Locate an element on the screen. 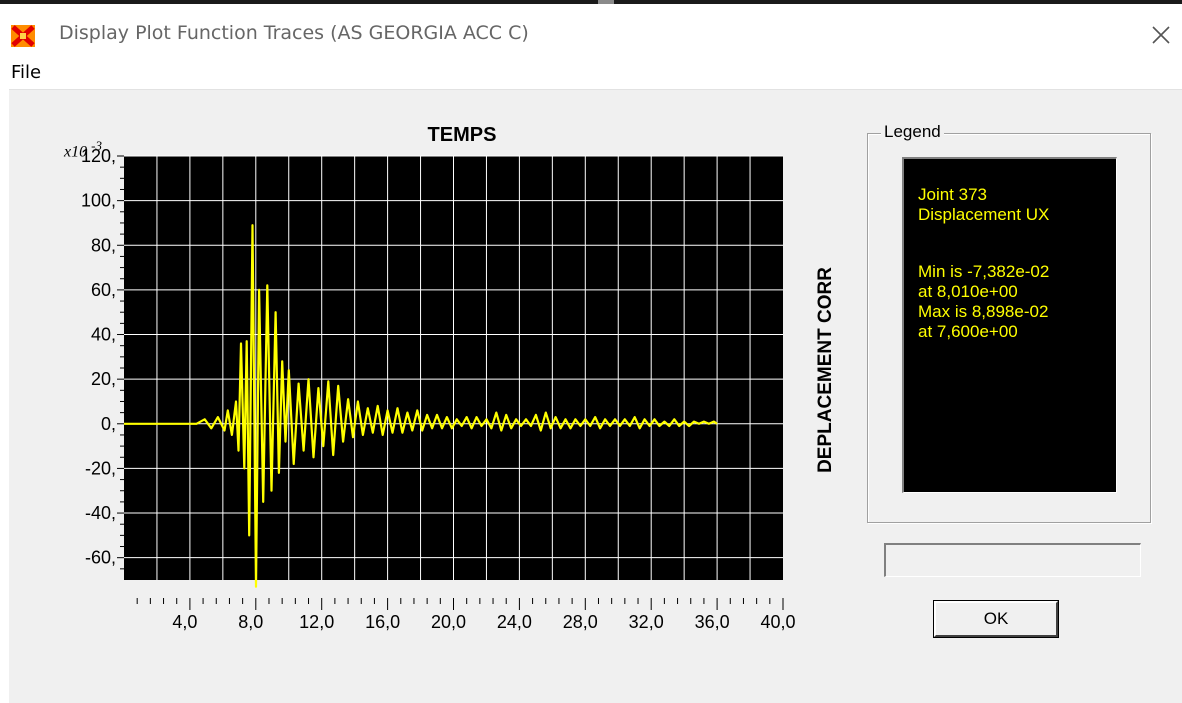  legend-line: Min is -7,382e-02 is located at coordinates (984, 271).